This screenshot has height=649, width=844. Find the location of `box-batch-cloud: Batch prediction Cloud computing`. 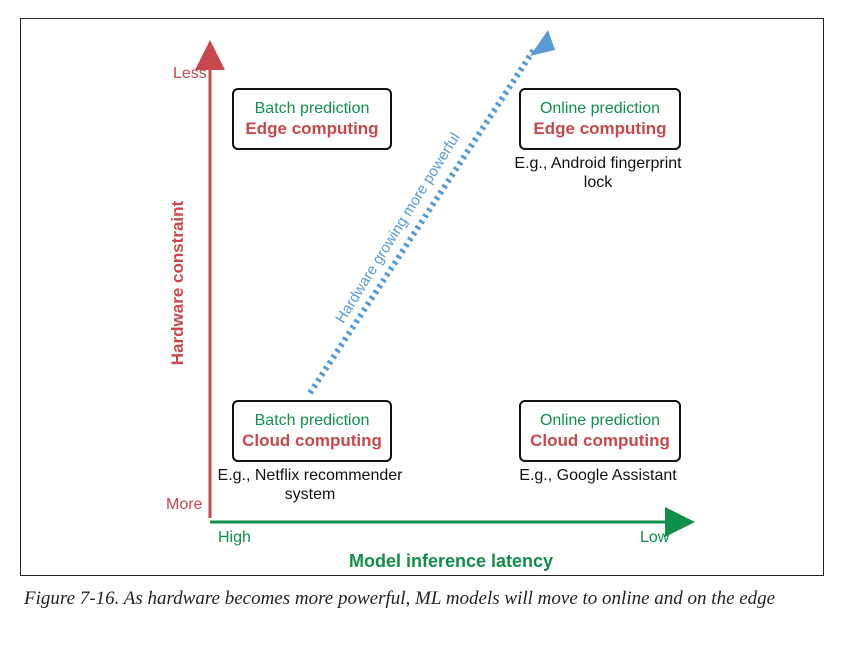

box-batch-cloud: Batch prediction Cloud computing is located at coordinates (312, 431).